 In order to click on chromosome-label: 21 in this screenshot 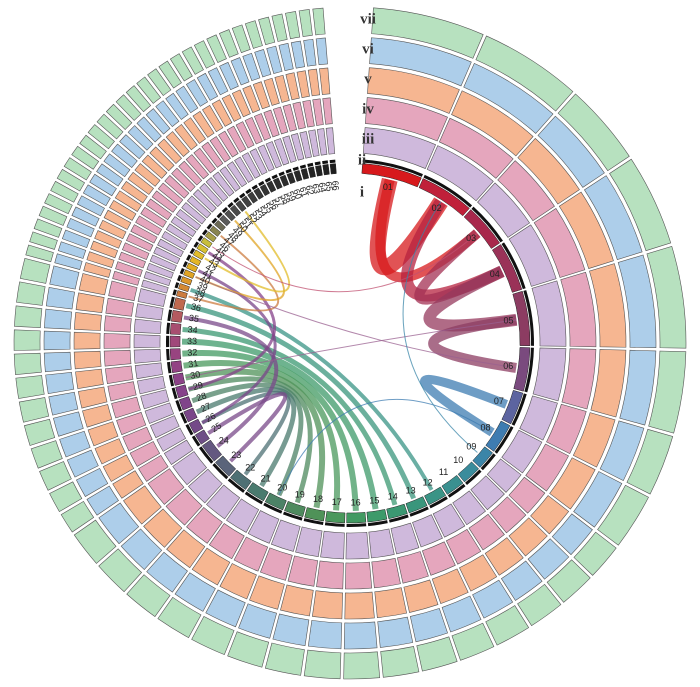, I will do `click(266, 478)`.